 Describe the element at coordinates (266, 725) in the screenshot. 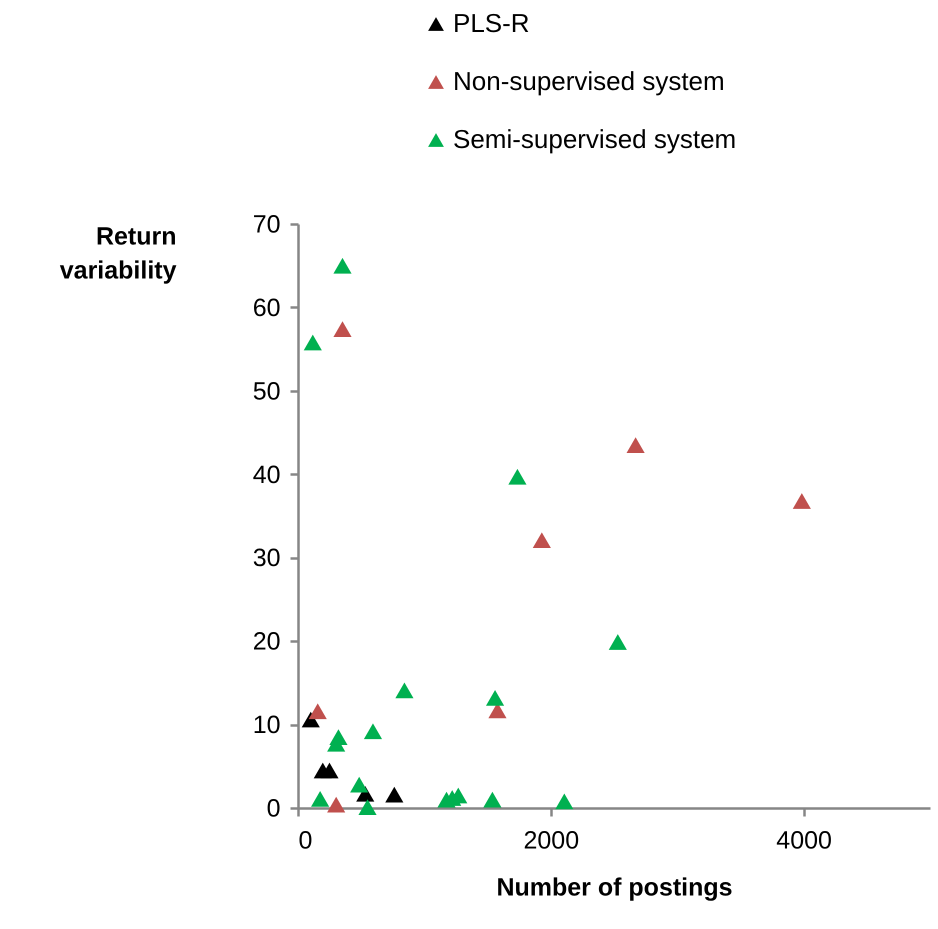

I see `y-tick-label: 10` at that location.